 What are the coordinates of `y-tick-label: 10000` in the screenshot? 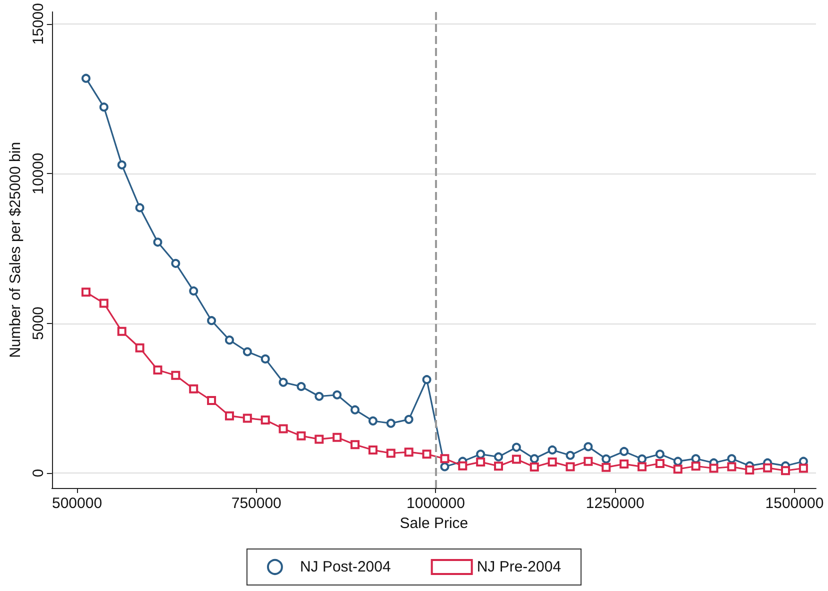 It's located at (38, 173).